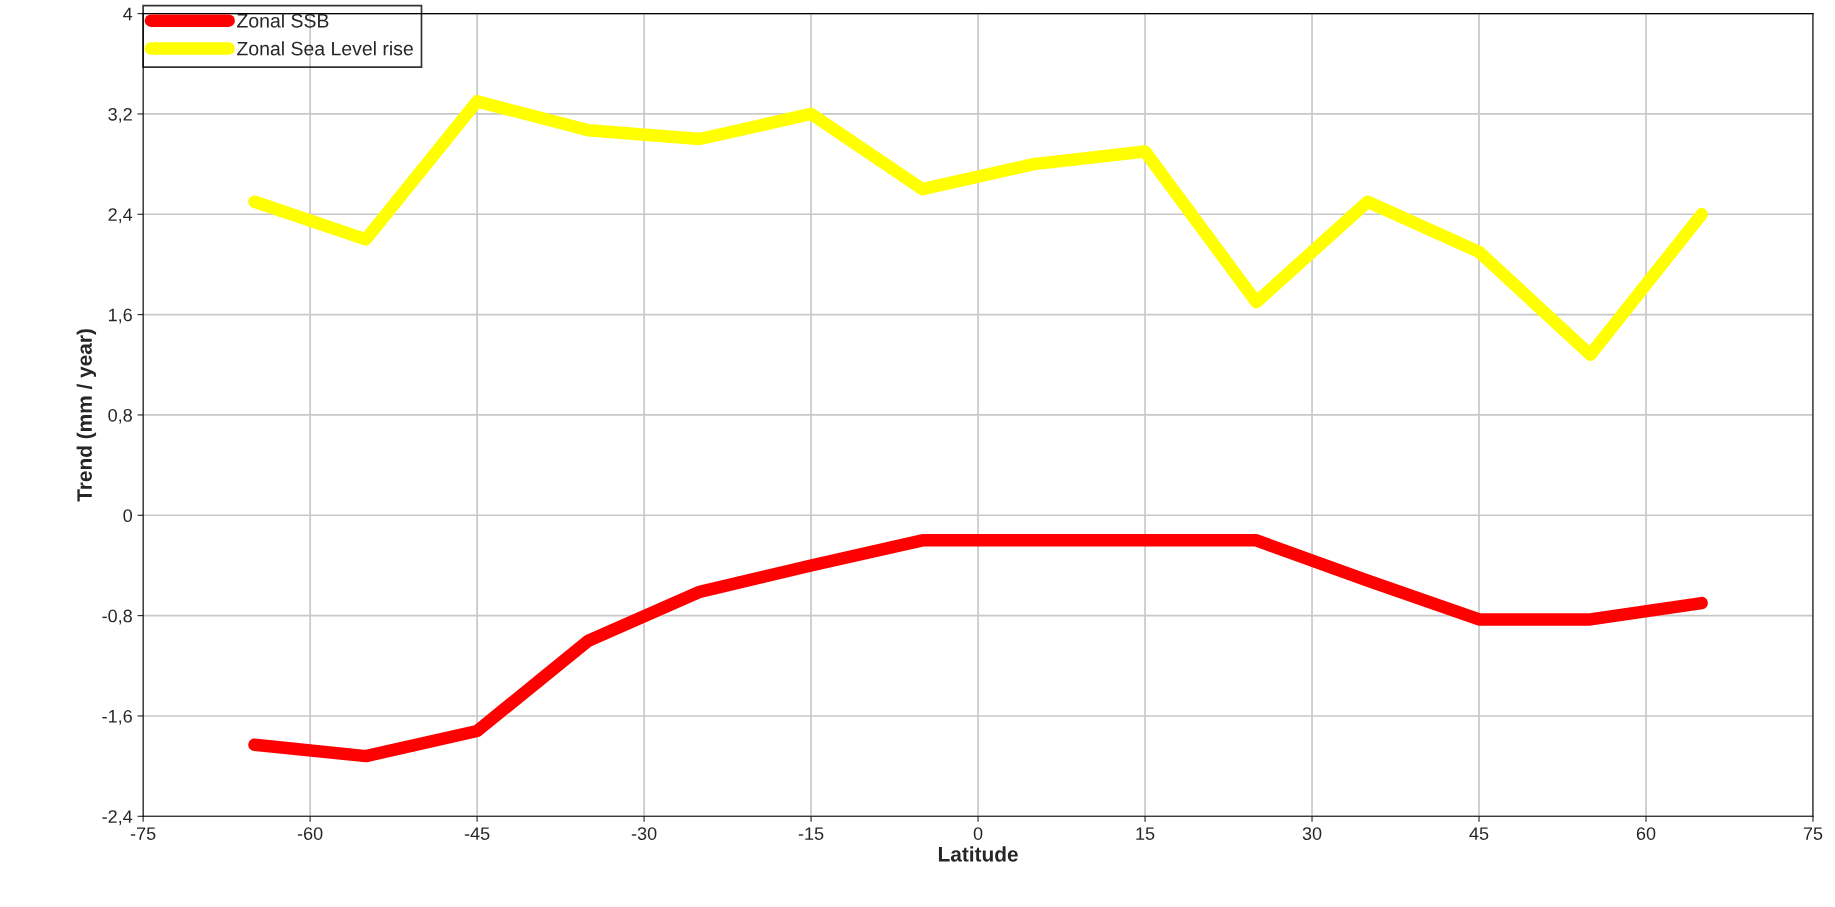 Image resolution: width=1835 pixels, height=907 pixels. What do you see at coordinates (310, 833) in the screenshot?
I see `x-tick-label: -60` at bounding box center [310, 833].